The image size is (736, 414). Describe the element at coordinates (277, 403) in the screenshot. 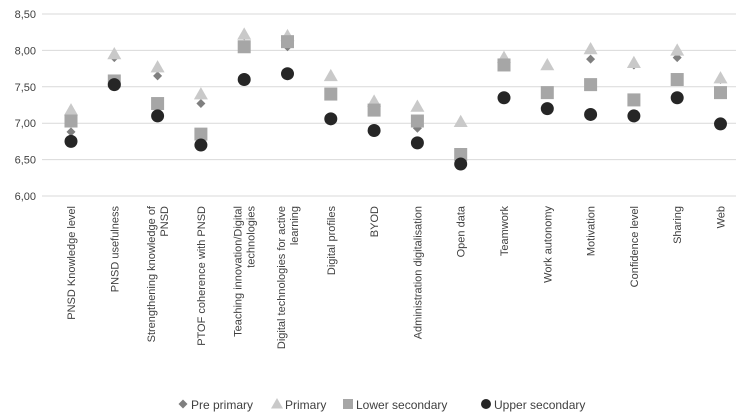

I see `legend-marker-primary` at that location.